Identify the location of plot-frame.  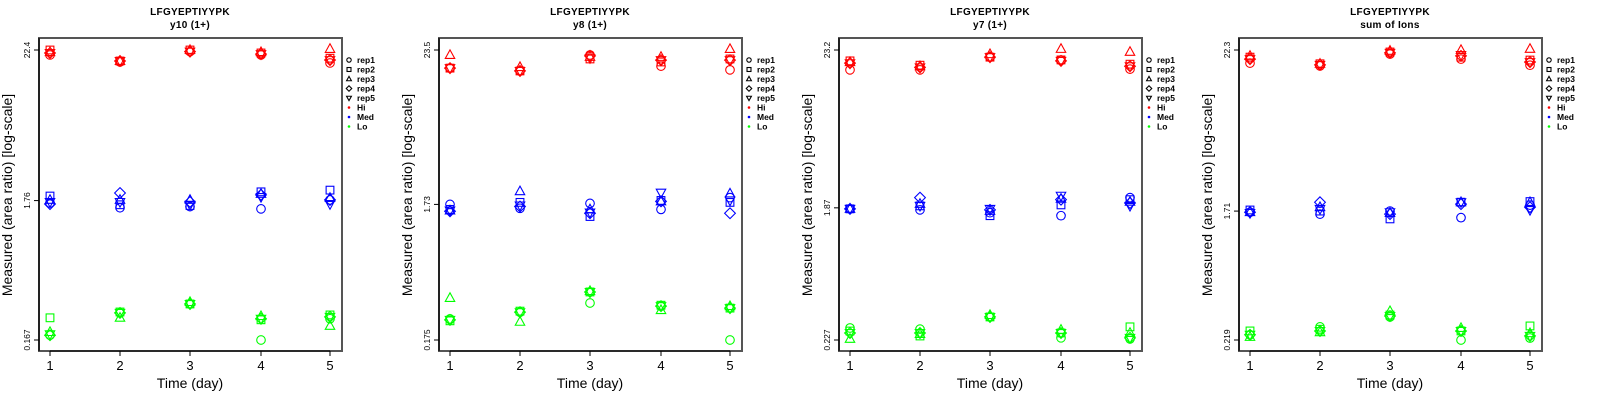
(190, 194).